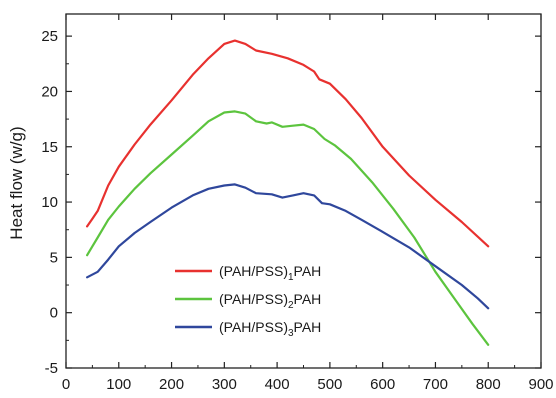 This screenshot has height=398, width=556. Describe the element at coordinates (435, 384) in the screenshot. I see `x-tick-label: 700` at that location.